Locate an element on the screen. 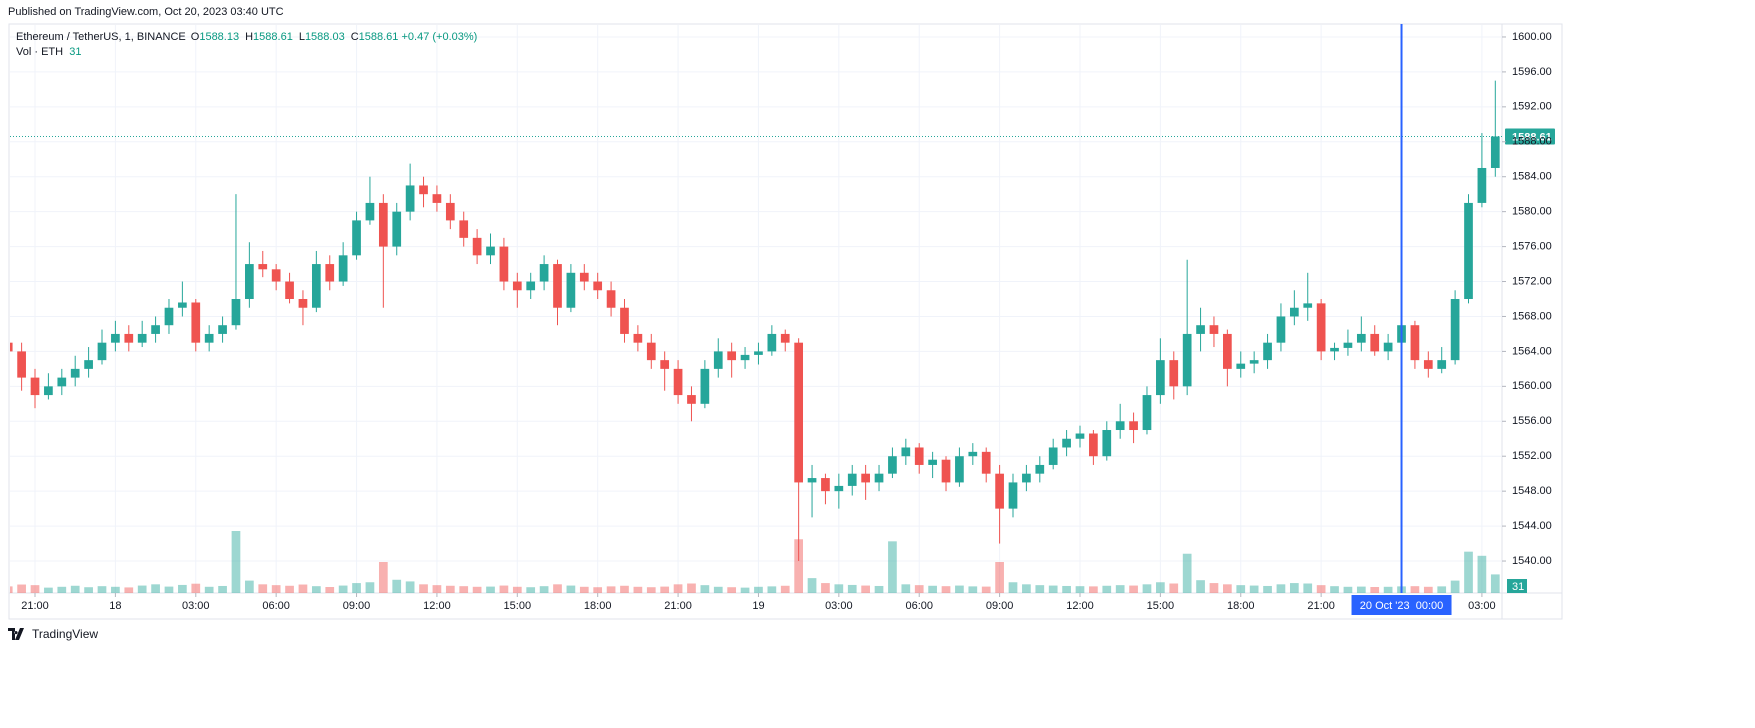 This screenshot has height=728, width=1755. x-tick-label: 19 is located at coordinates (758, 606).